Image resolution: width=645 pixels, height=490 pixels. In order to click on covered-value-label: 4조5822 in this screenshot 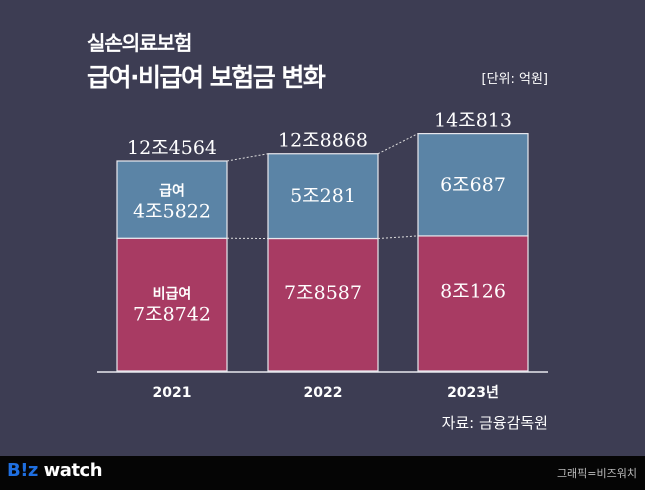, I will do `click(172, 212)`.